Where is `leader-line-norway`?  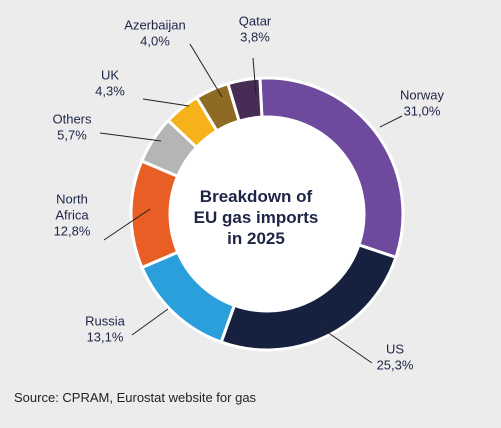 leader-line-norway is located at coordinates (391, 121).